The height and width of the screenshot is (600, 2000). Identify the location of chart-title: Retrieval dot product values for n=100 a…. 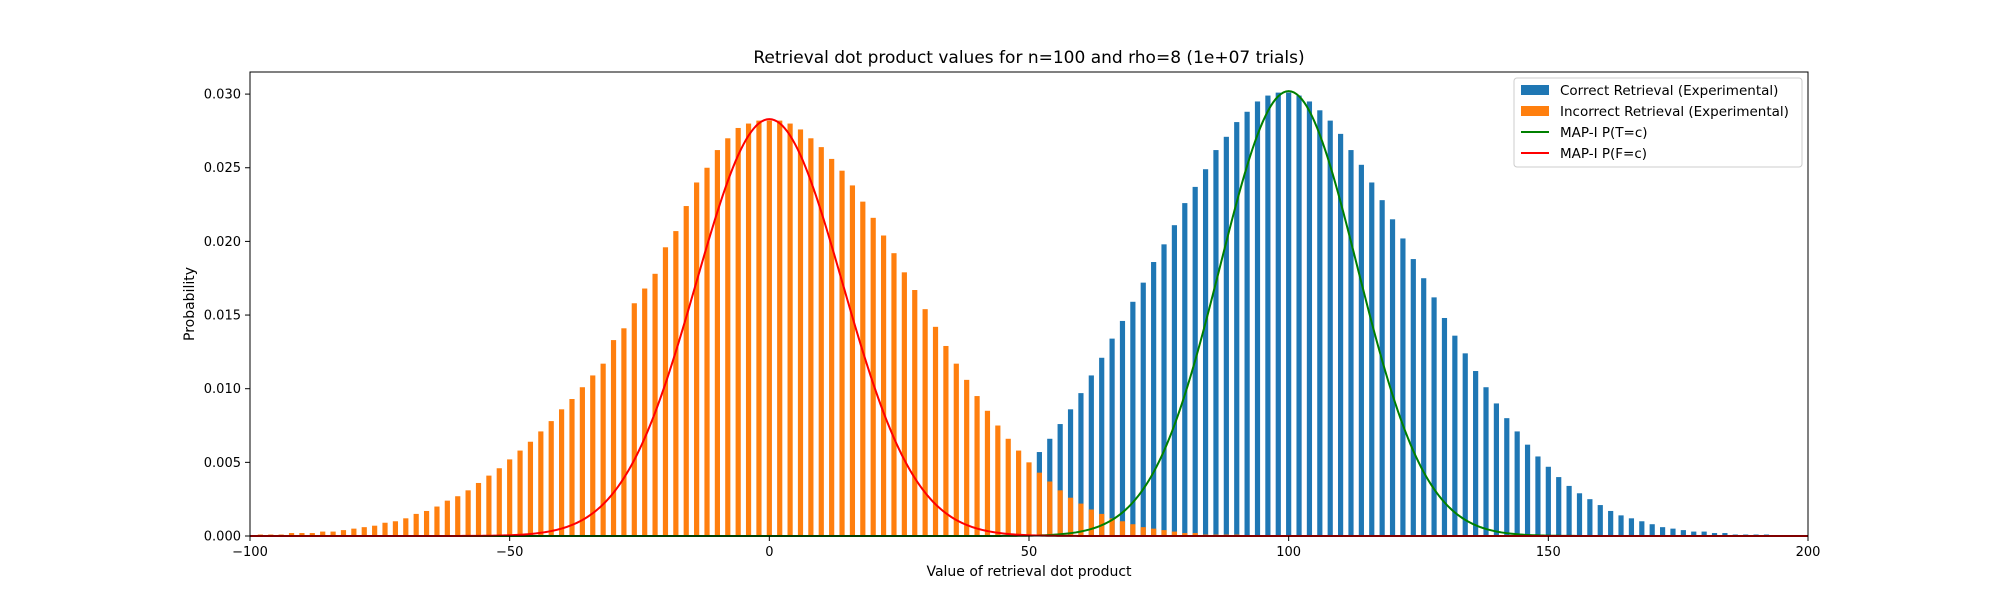
(1028, 58).